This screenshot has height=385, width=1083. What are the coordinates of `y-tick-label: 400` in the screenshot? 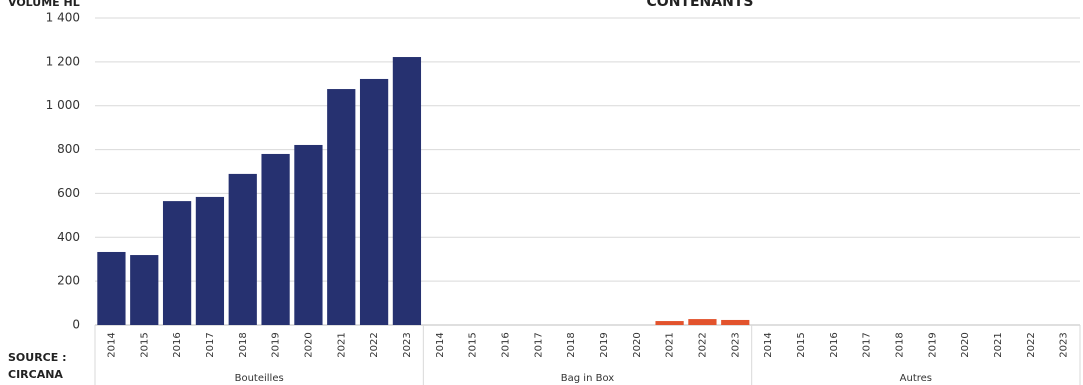 It's located at (68, 237).